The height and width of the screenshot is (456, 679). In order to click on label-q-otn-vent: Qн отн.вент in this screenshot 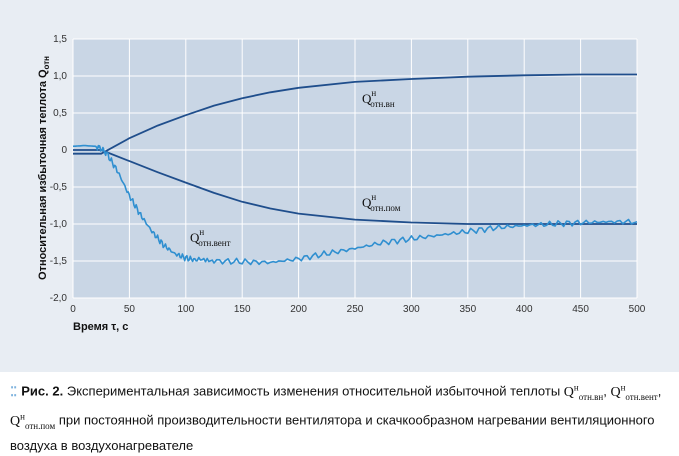, I will do `click(210, 237)`.